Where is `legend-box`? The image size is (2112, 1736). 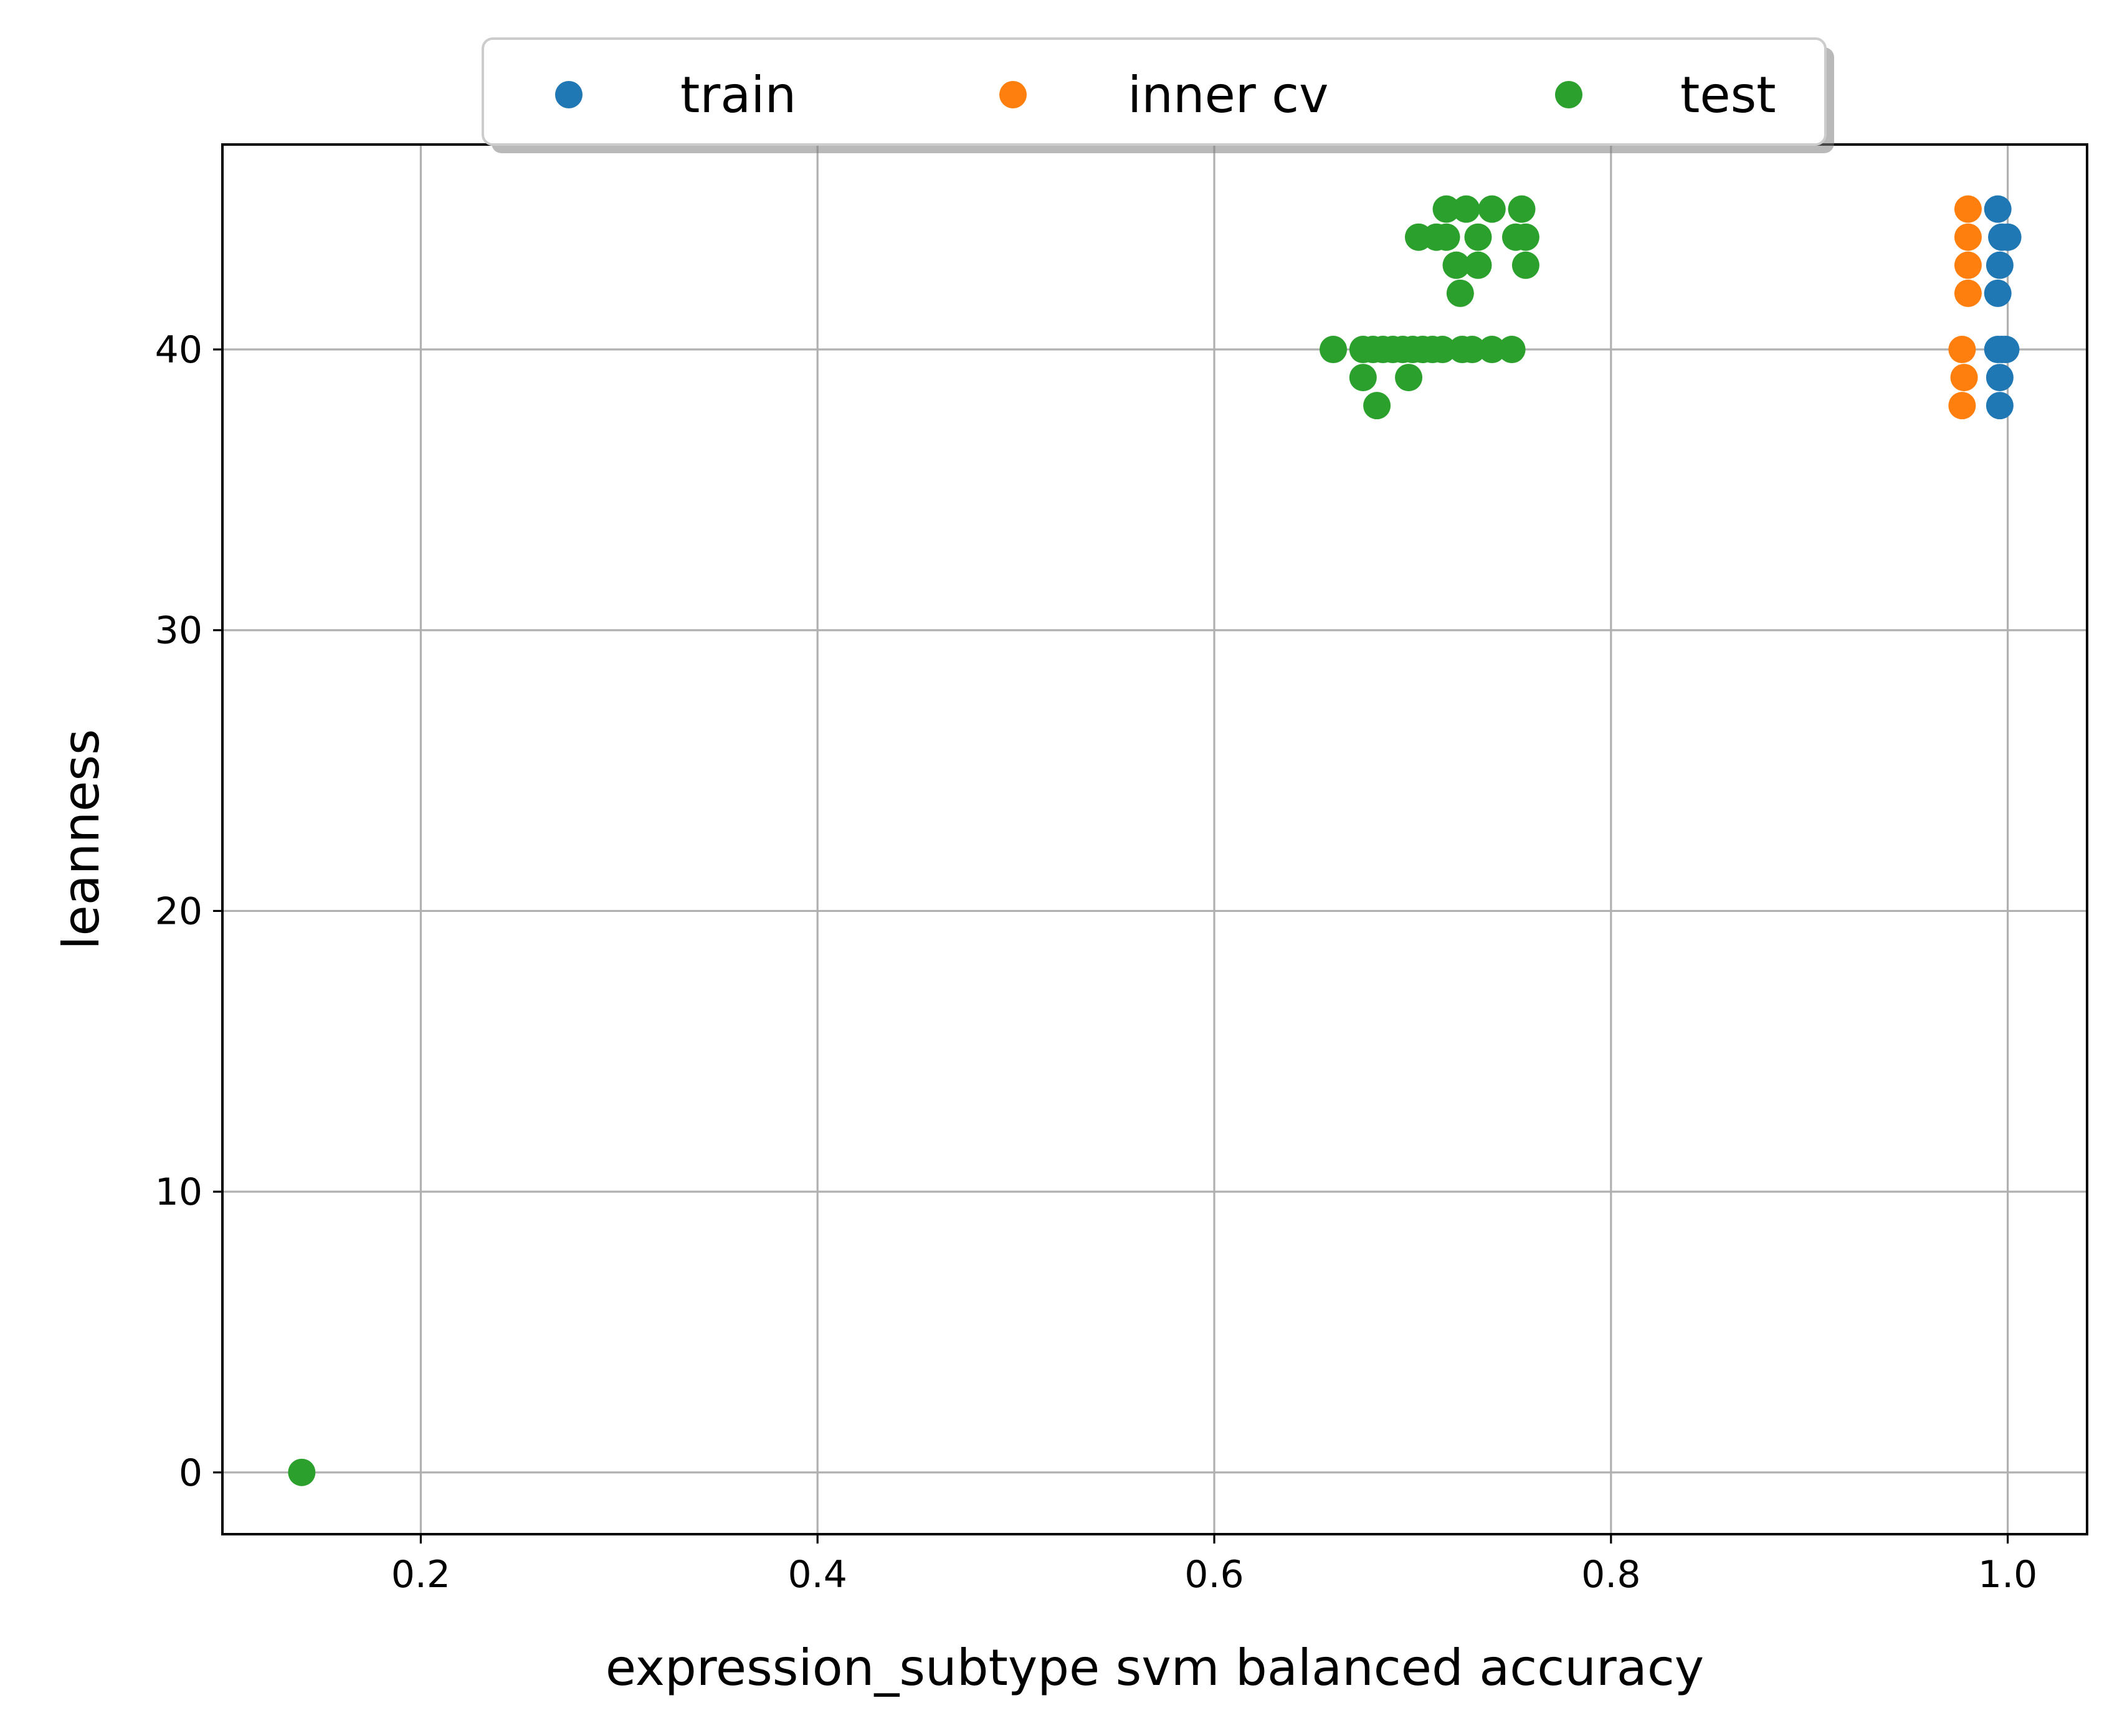 legend-box is located at coordinates (1154, 91).